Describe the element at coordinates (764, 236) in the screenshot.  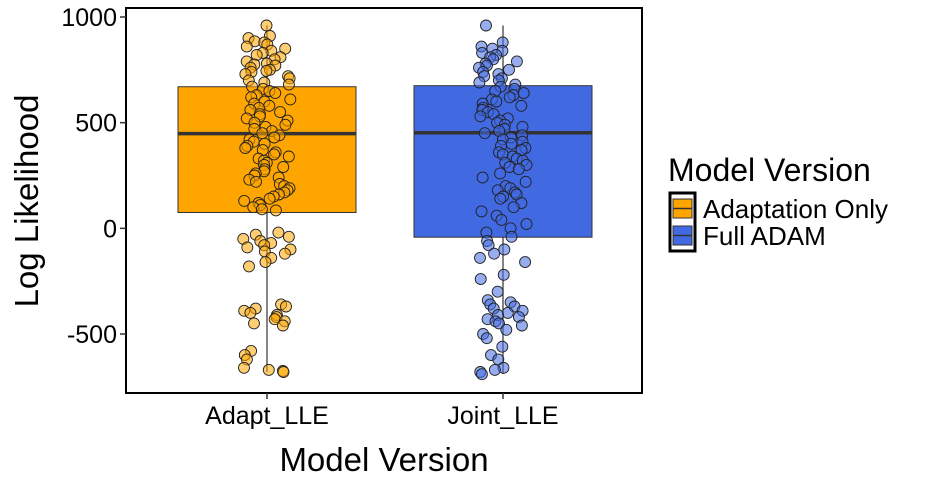
I see `legend-label: Full ADAM` at that location.